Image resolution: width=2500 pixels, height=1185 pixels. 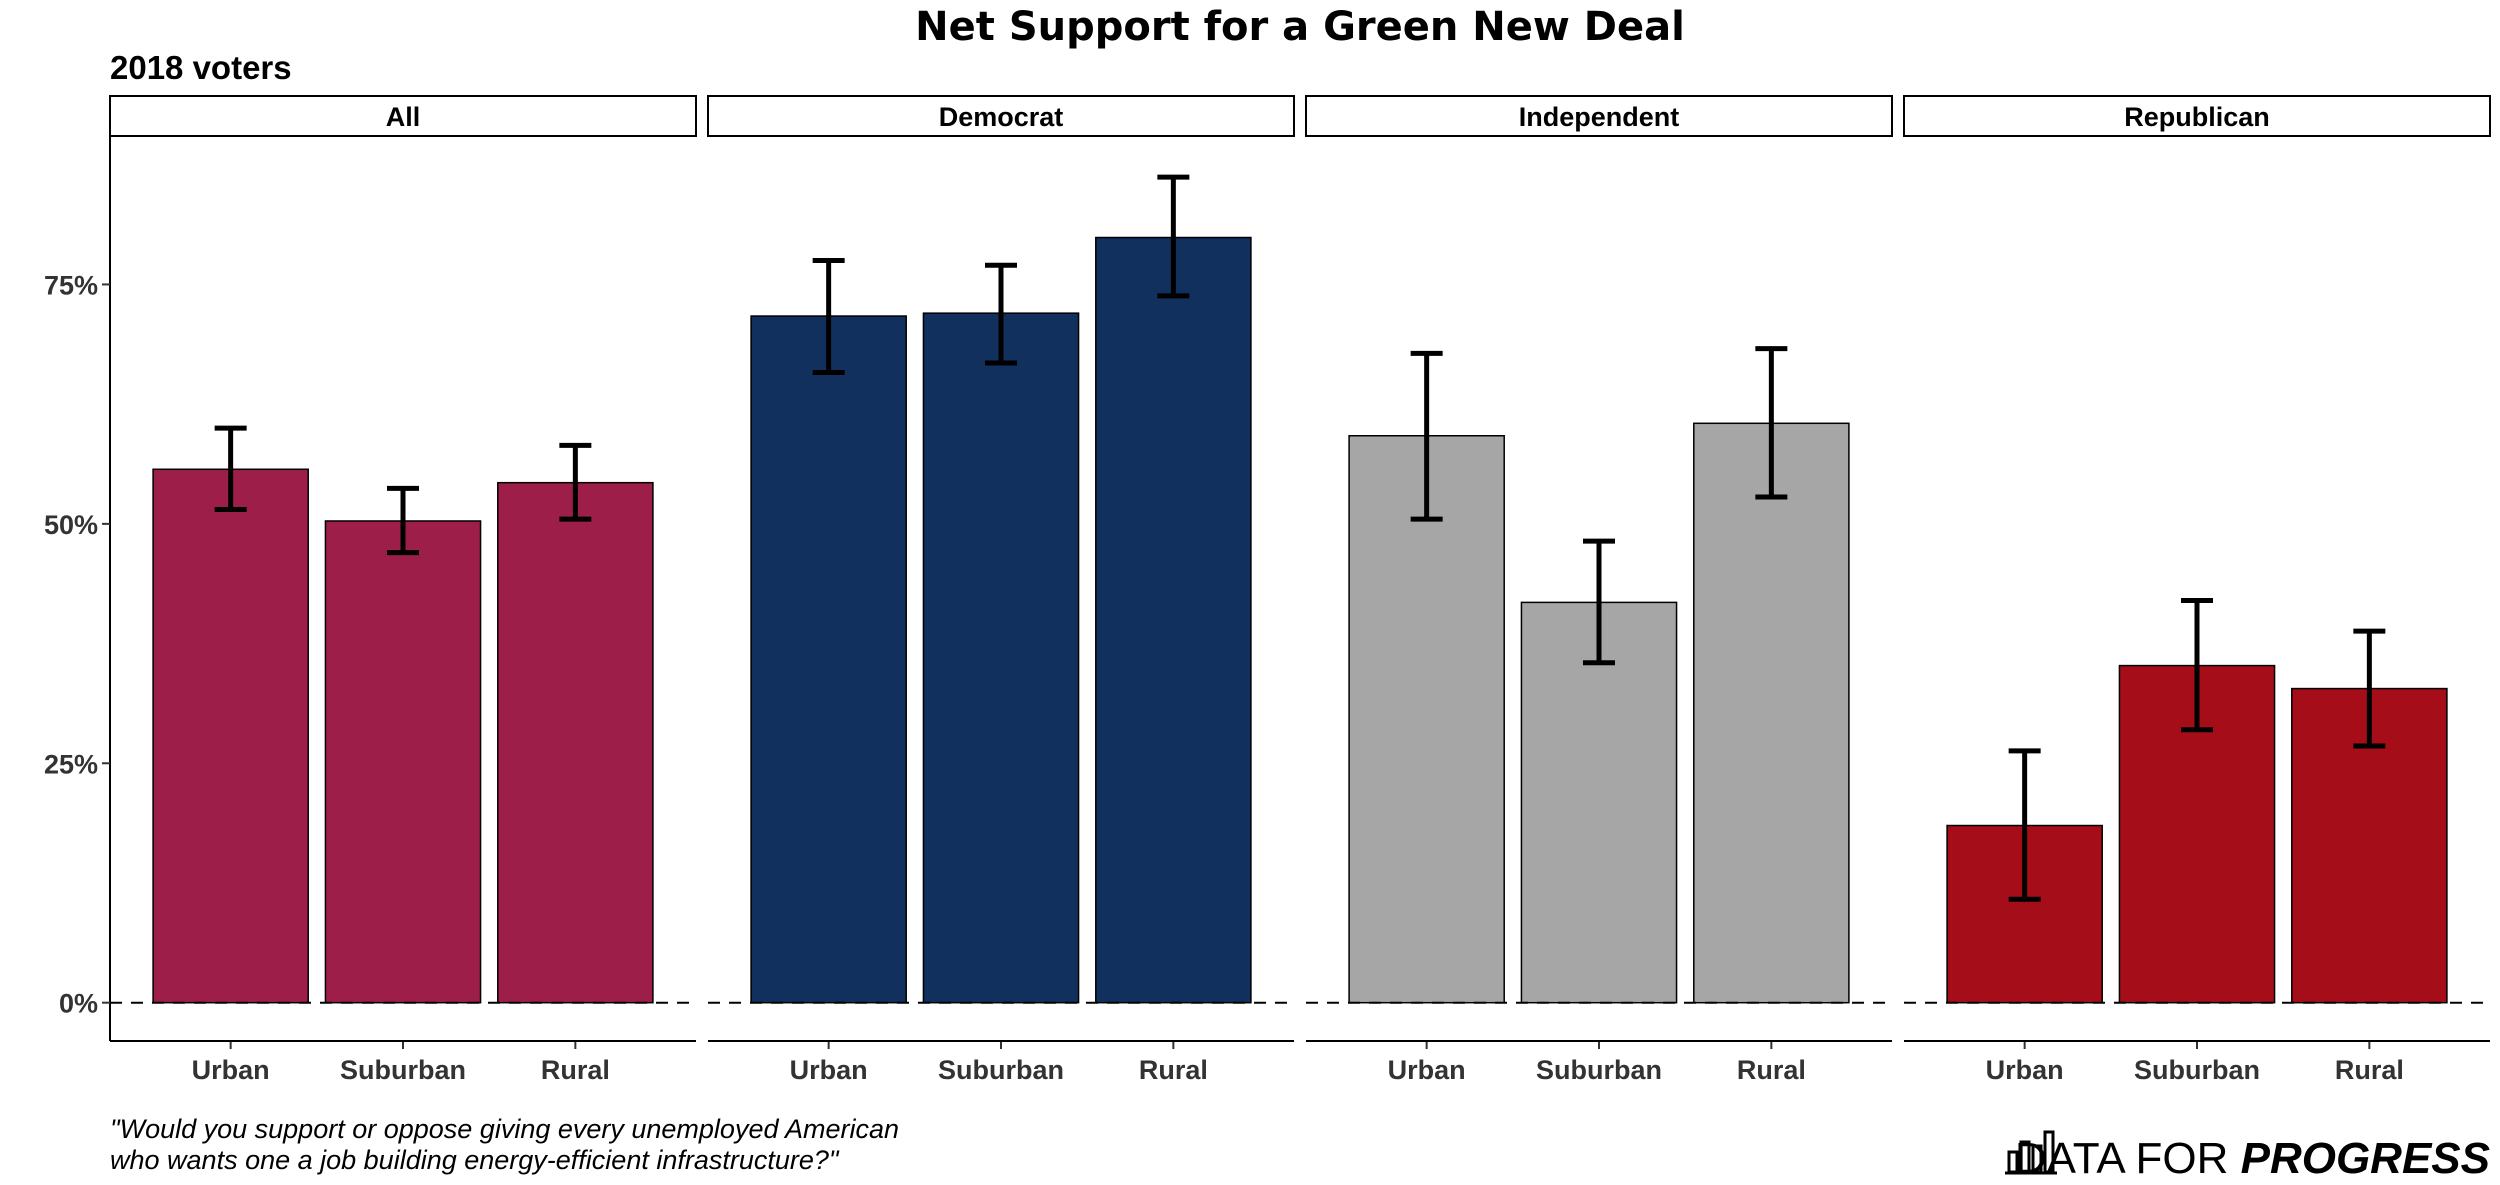 I want to click on y-tick-label: 25%, so click(x=71, y=764).